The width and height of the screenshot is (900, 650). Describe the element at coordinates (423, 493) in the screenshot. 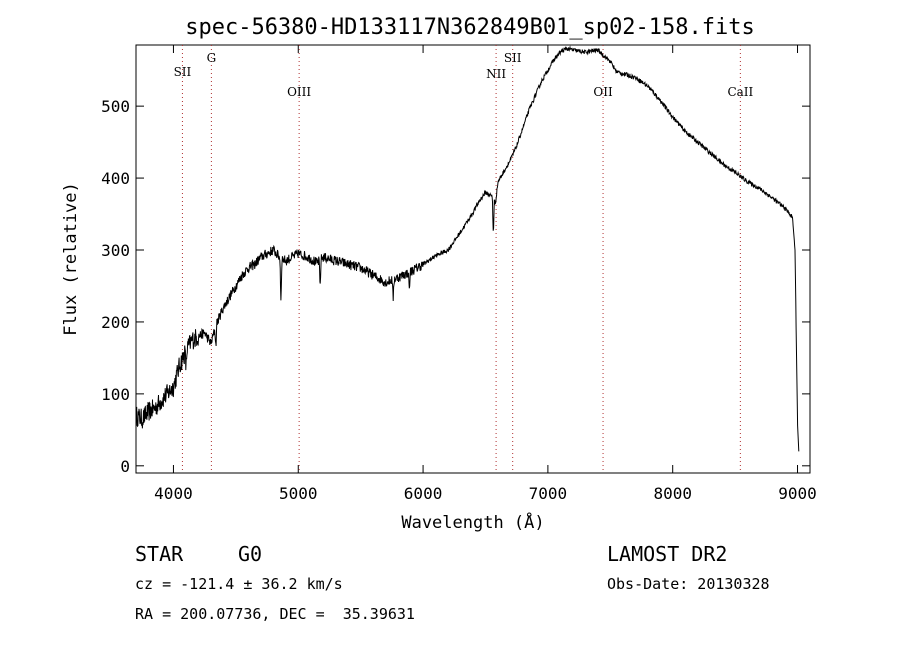

I see `x-tick-label: 6000` at that location.